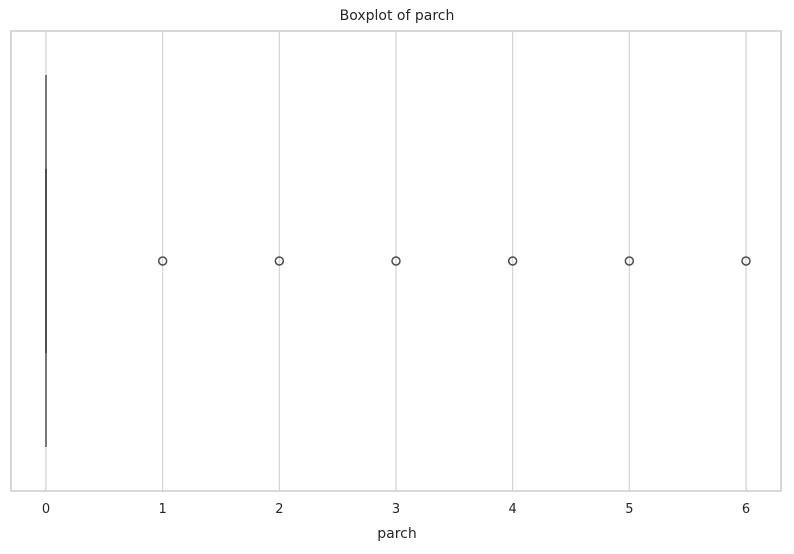 The width and height of the screenshot is (794, 554). I want to click on x-tick-label: 0, so click(46, 509).